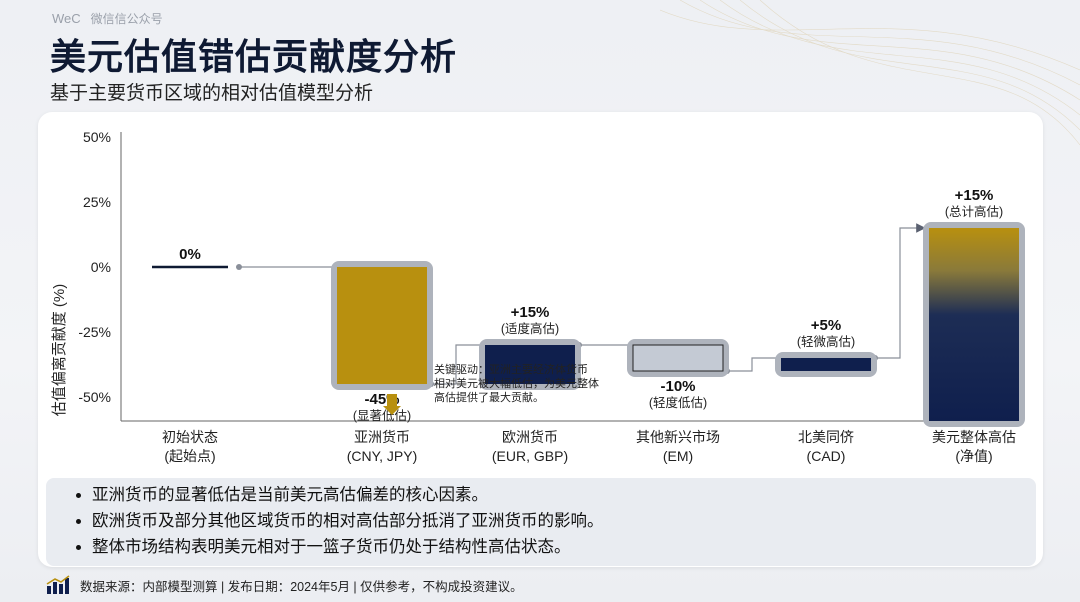 This screenshot has height=602, width=1080. What do you see at coordinates (59, 350) in the screenshot?
I see `y-axis-label: 估值偏离贡献度 (%)` at bounding box center [59, 350].